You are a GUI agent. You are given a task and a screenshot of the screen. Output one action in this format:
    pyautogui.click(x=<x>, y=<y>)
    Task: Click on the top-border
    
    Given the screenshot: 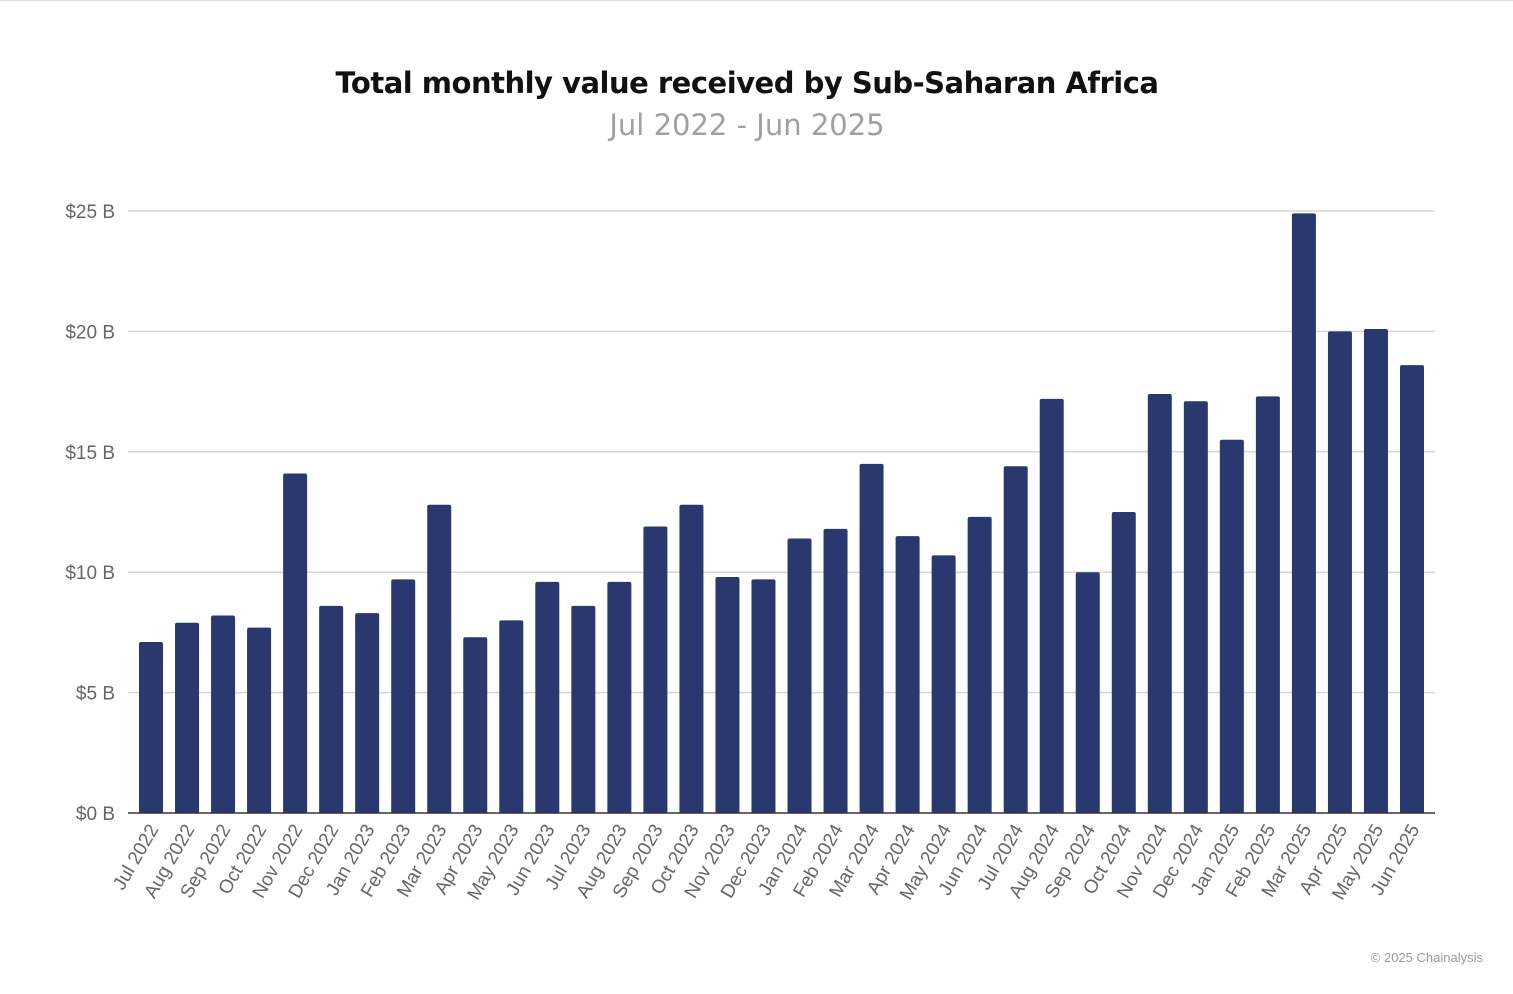 What is the action you would take?
    pyautogui.click(x=756, y=0)
    